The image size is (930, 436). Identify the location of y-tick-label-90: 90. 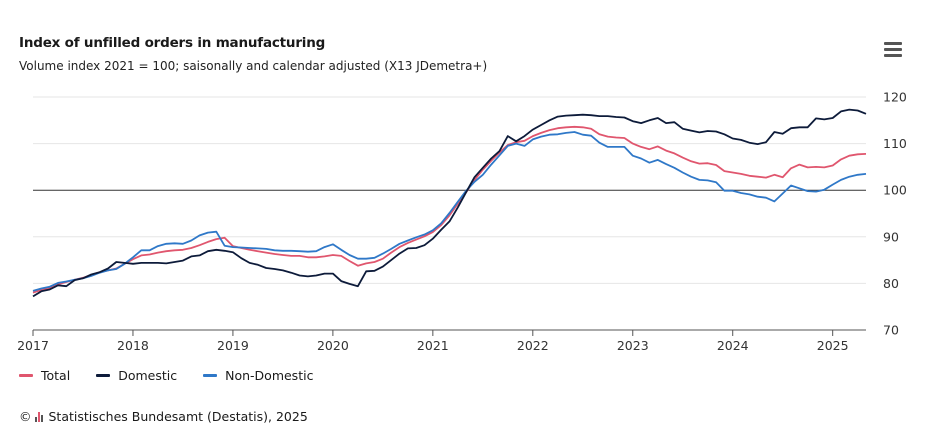
(891, 236).